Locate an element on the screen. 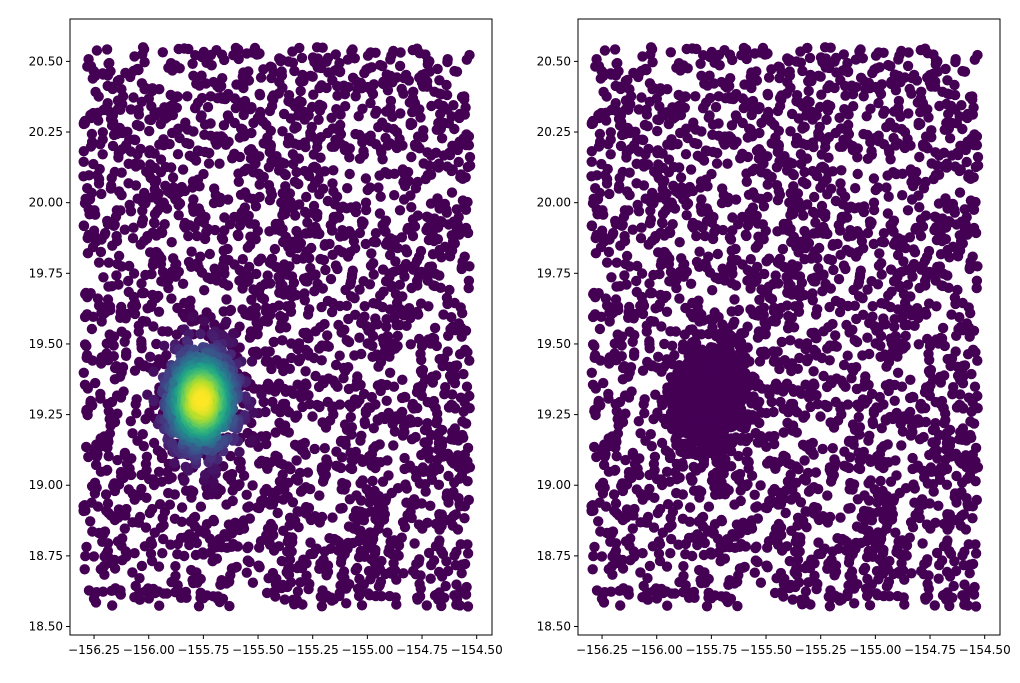 This screenshot has width=1020, height=683. x-tick-label: −156.00 is located at coordinates (149, 650).